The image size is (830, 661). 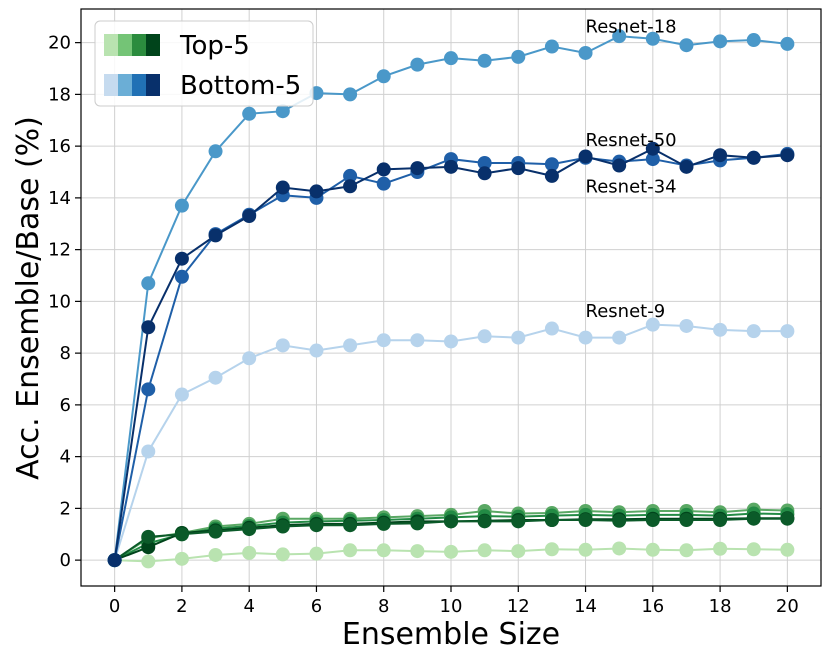 I want to click on x-tick-label: 4, so click(x=248, y=606).